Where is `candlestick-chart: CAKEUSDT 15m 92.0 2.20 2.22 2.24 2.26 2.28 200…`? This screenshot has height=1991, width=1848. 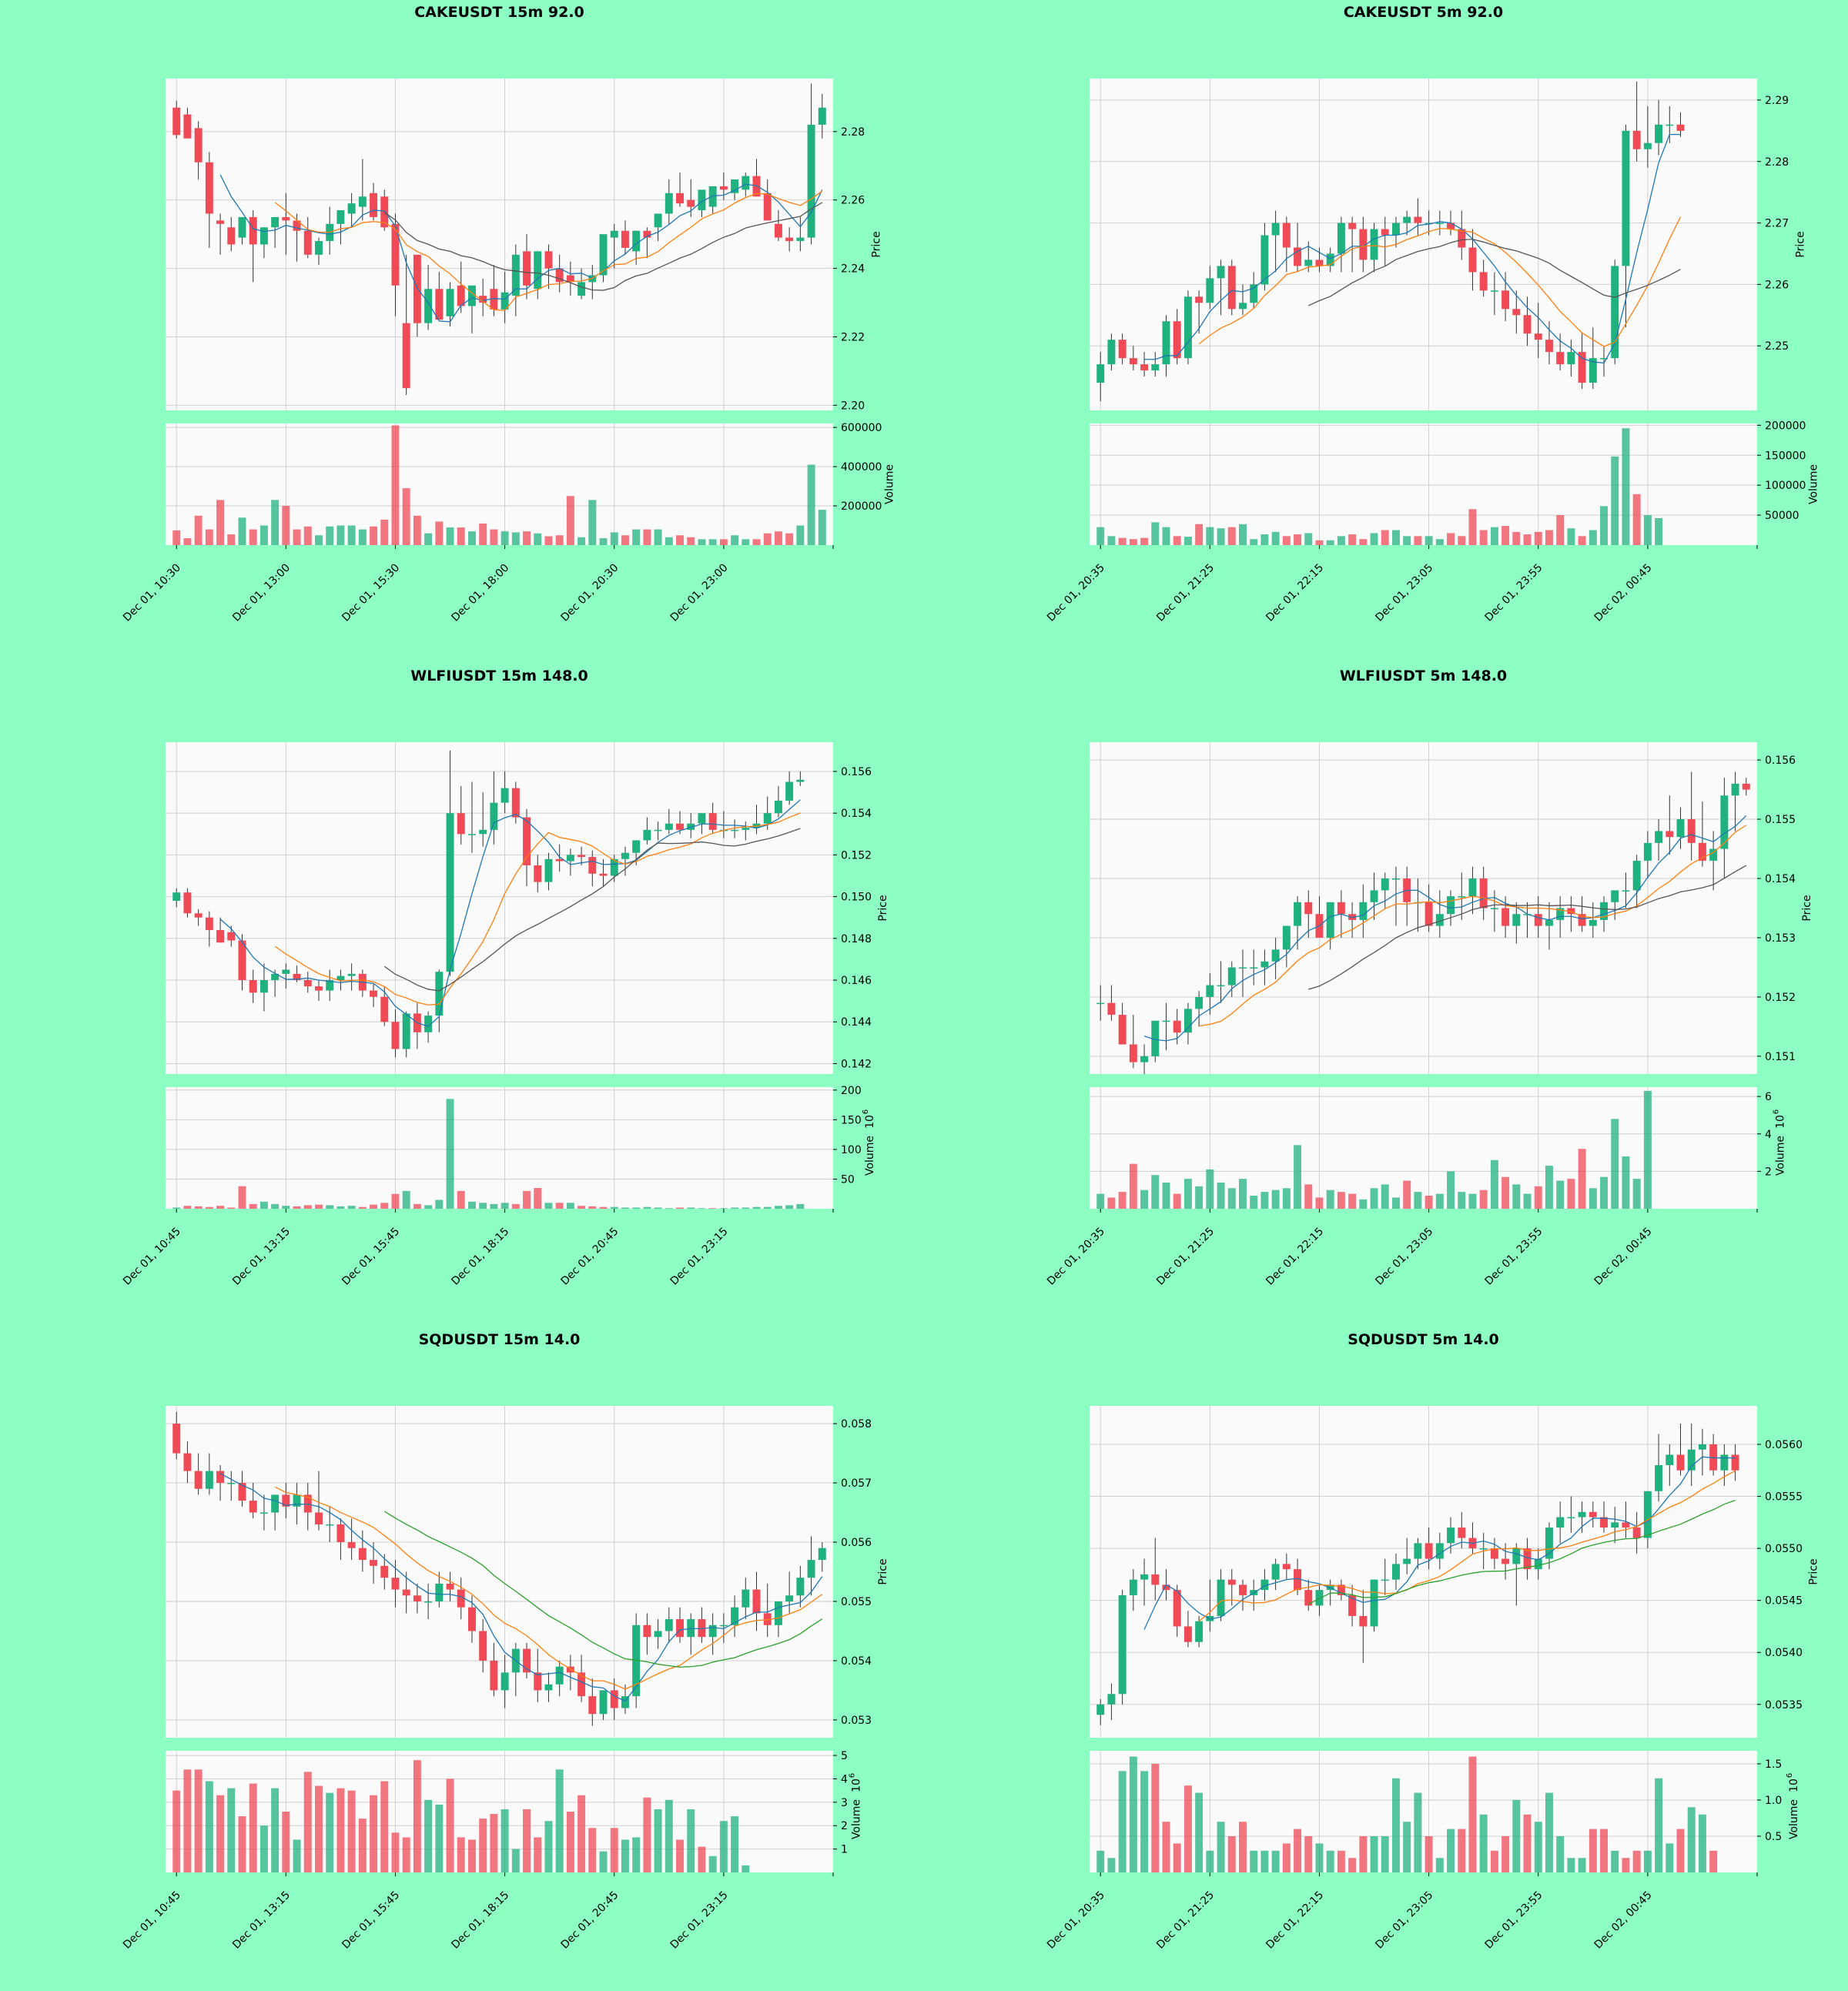
candlestick-chart: CAKEUSDT 15m 92.0 2.20 2.22 2.24 2.26 2.28 200… is located at coordinates (509, 314).